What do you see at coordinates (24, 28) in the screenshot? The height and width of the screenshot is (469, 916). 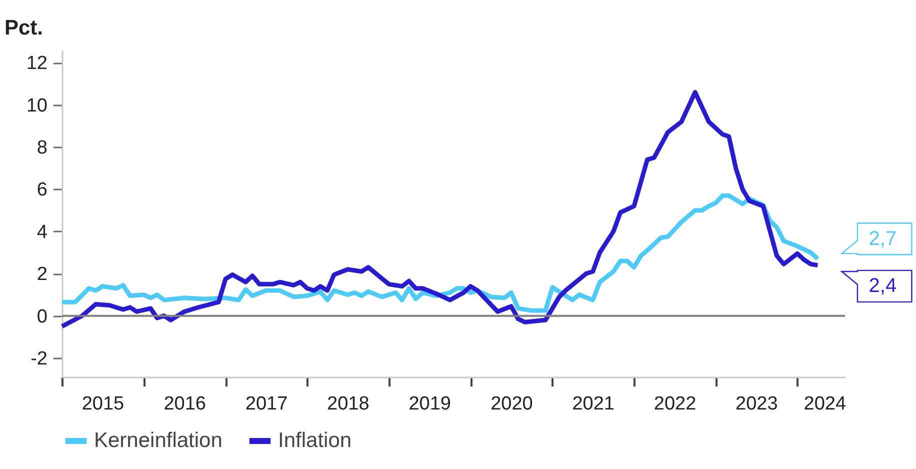 I see `y-axis-title: Pct.` at bounding box center [24, 28].